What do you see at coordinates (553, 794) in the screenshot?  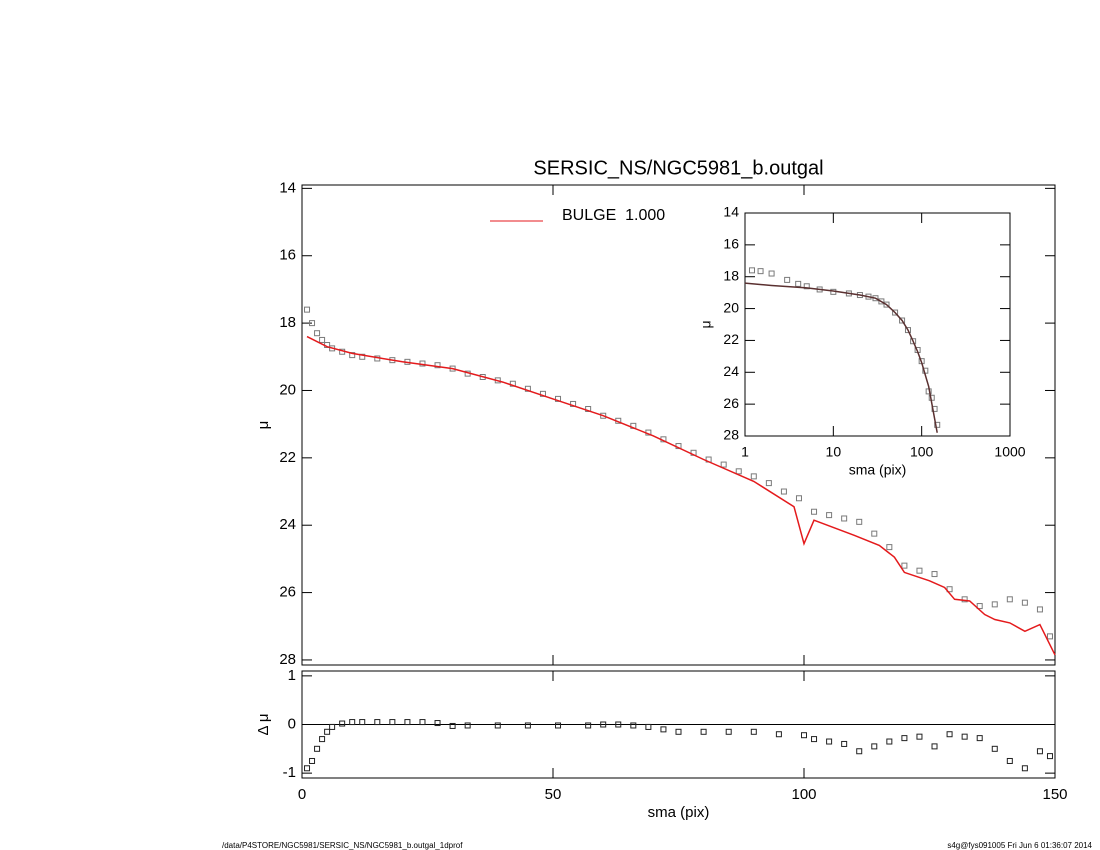 I see `x-tick-label: 50` at bounding box center [553, 794].